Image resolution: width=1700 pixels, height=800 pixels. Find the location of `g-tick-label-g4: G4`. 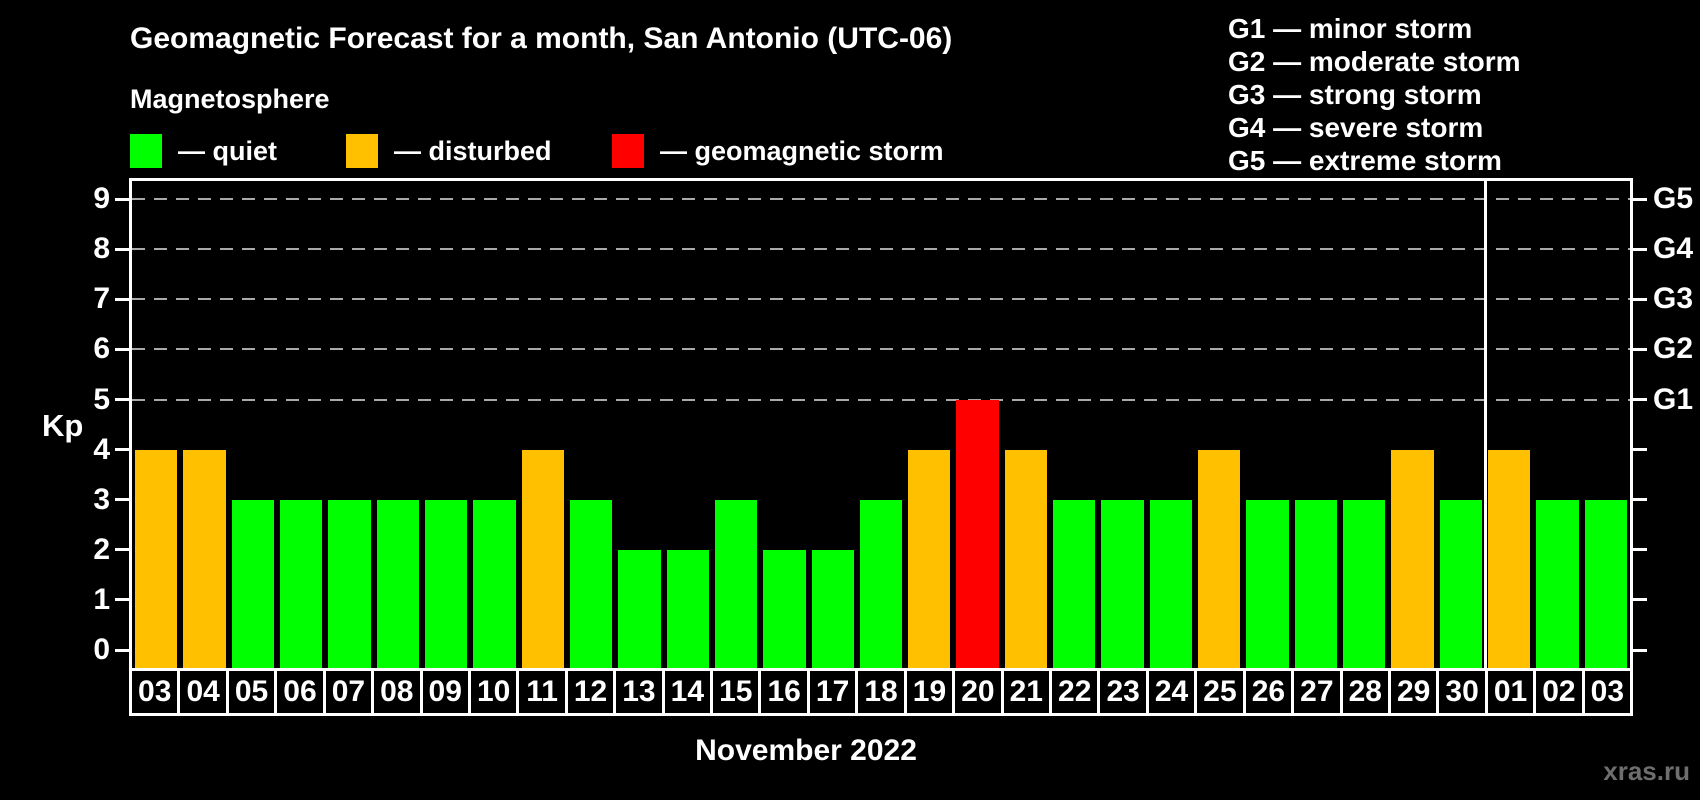

g-tick-label-g4: G4 is located at coordinates (1673, 249).